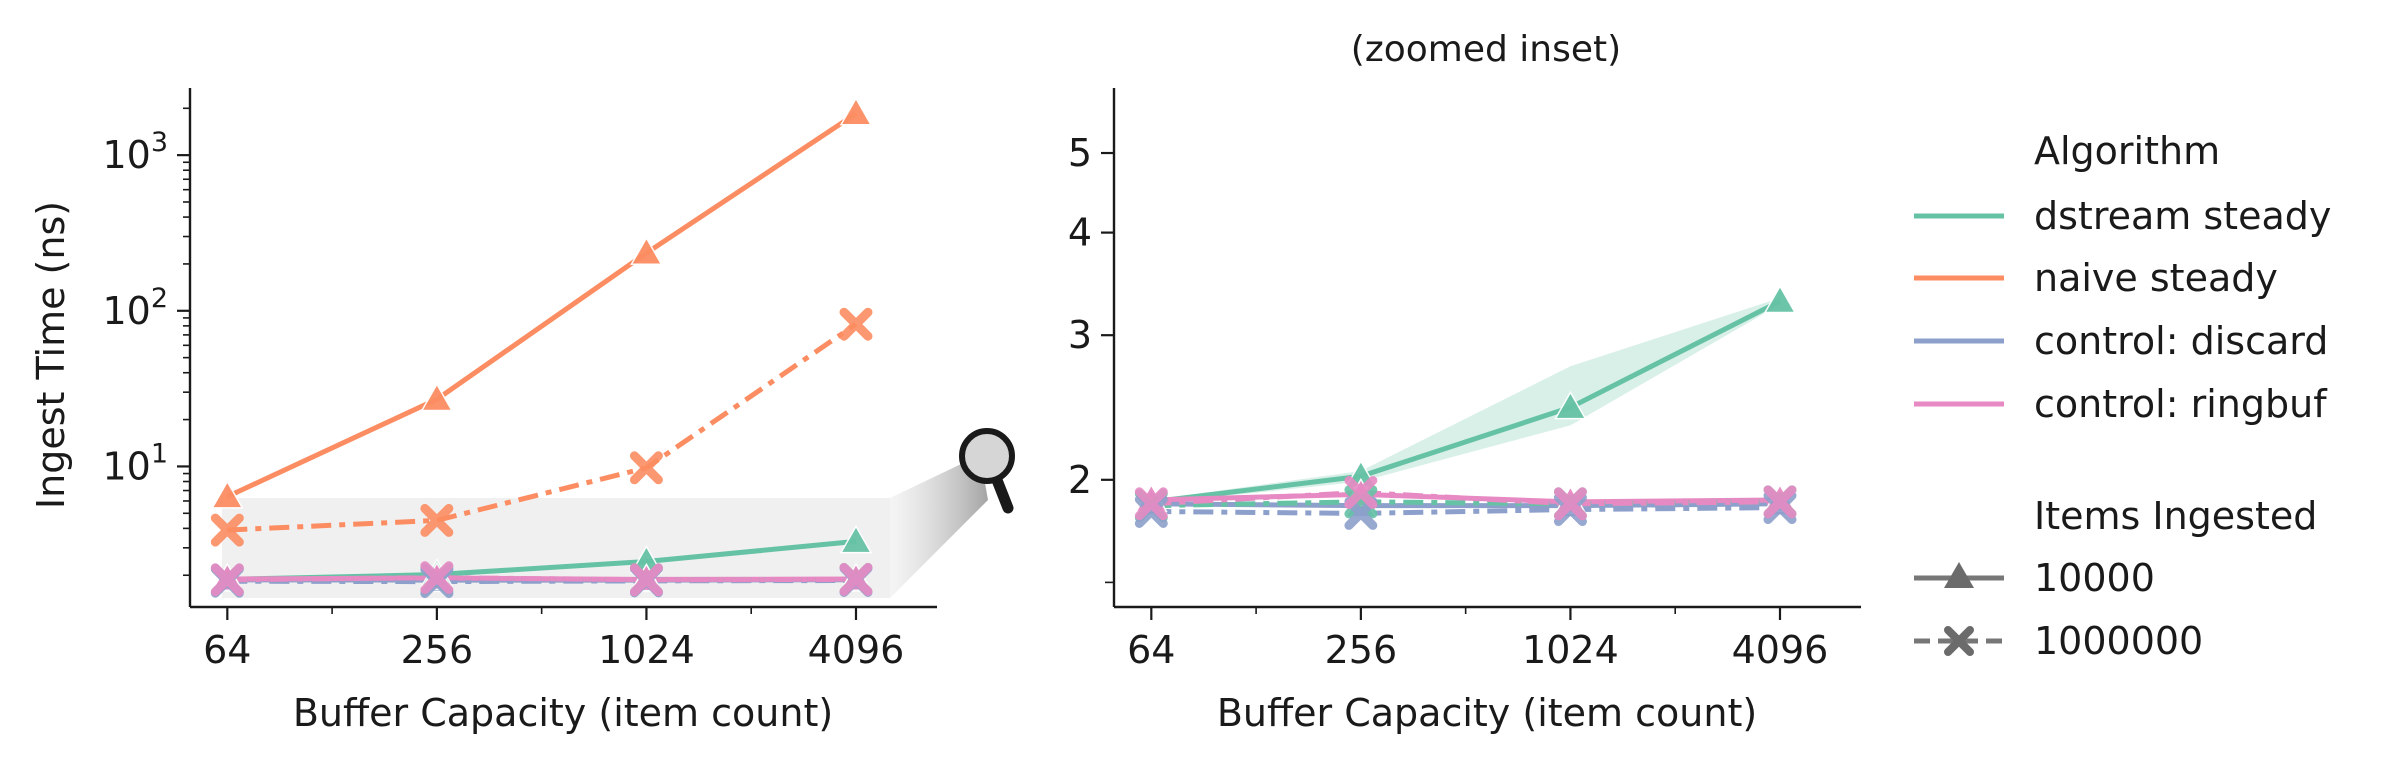  I want to click on main-x-axis-label: Buffer Capacity (item count), so click(563, 713).